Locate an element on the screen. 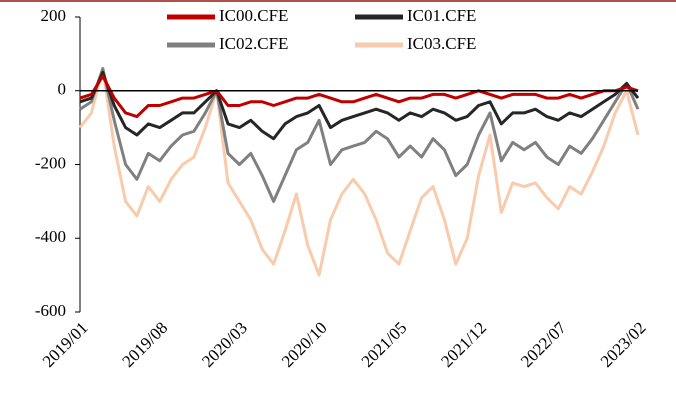 This screenshot has height=412, width=676. x-tick-label: 2019/08 is located at coordinates (144, 344).